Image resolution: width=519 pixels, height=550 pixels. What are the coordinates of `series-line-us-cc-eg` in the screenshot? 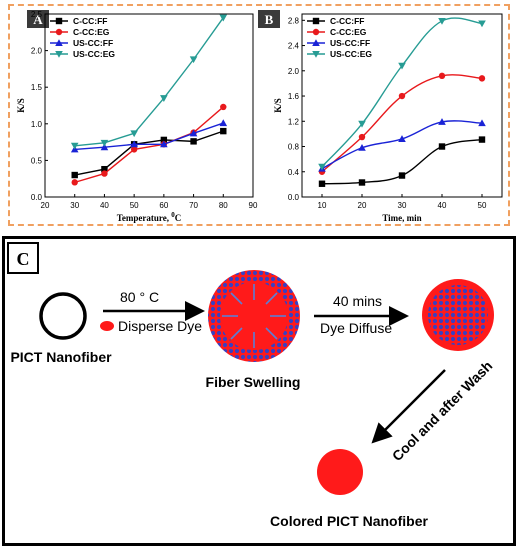 It's located at (149, 82).